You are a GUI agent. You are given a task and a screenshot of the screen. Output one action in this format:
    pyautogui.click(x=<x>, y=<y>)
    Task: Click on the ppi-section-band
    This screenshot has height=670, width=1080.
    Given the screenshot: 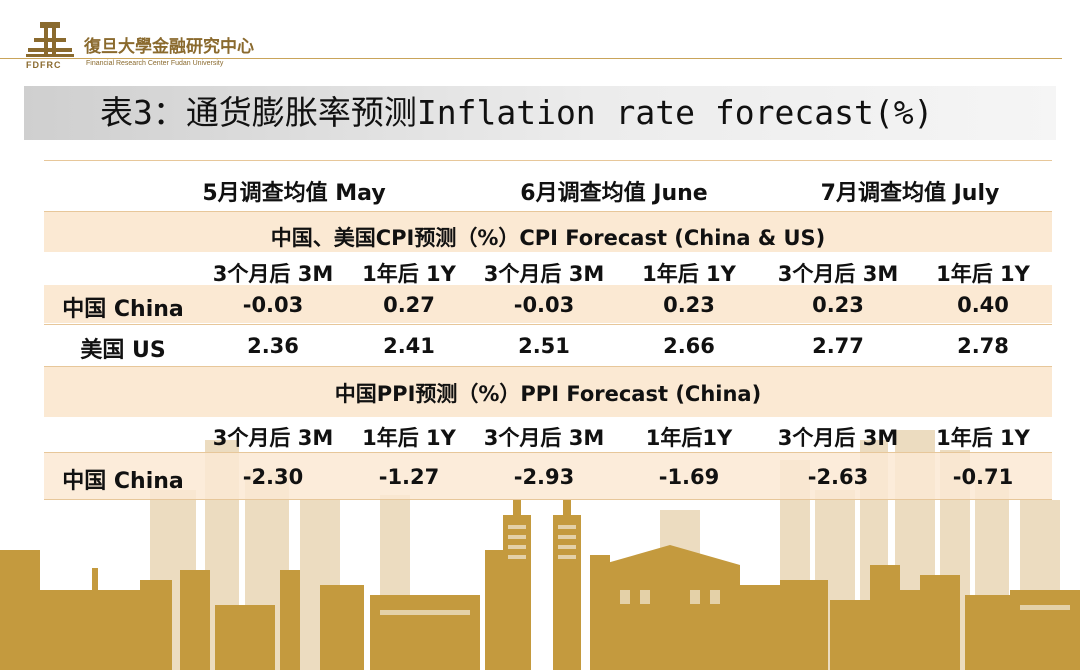 What is the action you would take?
    pyautogui.click(x=548, y=392)
    